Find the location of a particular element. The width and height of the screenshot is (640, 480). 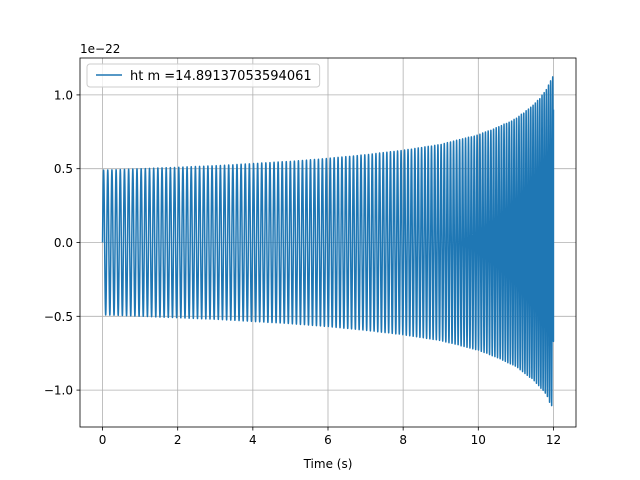

x-tick-label: 0 is located at coordinates (103, 440).